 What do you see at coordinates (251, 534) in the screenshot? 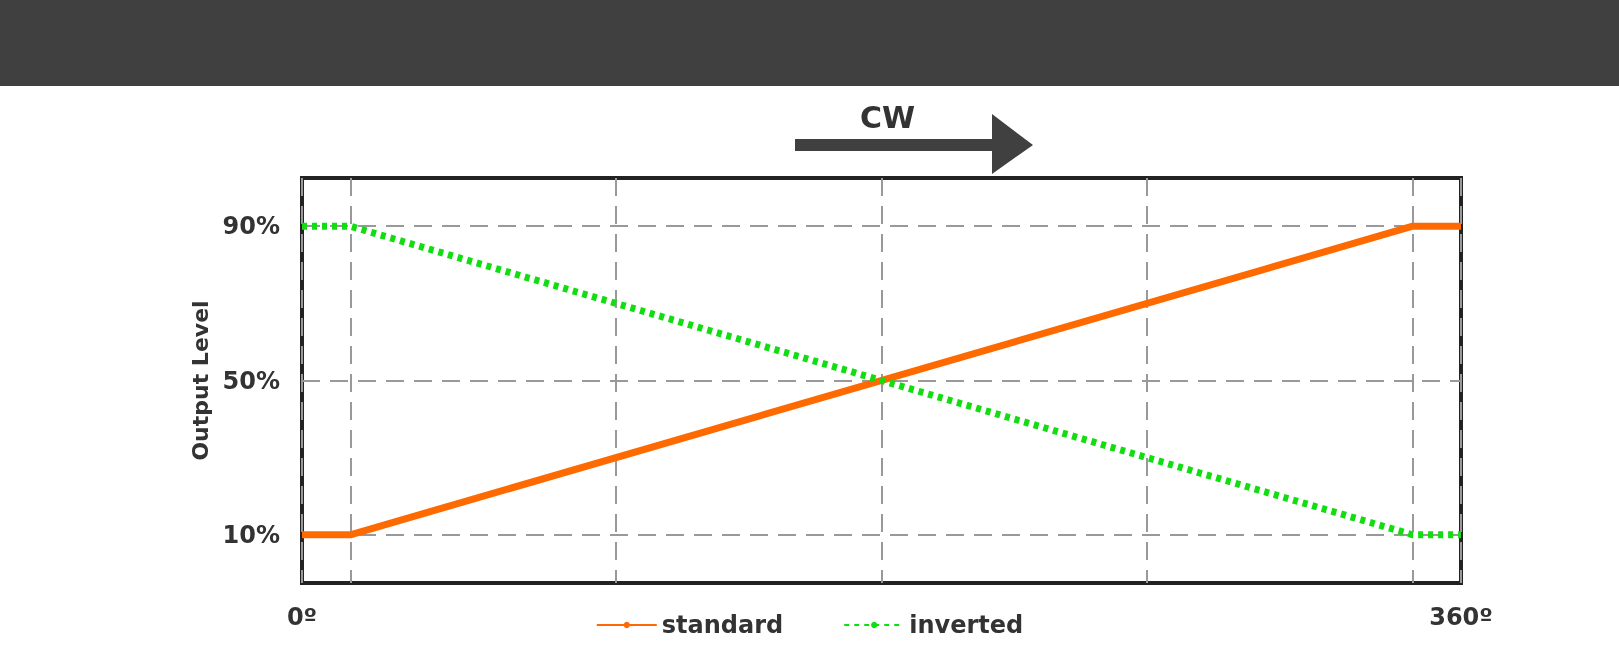
I see `y-tick-label: 10%` at bounding box center [251, 534].